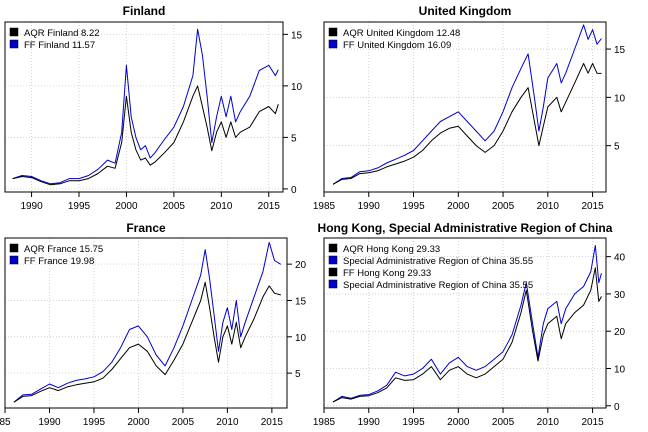 The image size is (648, 432). I want to click on chart-title: United Kingdom, so click(465, 11).